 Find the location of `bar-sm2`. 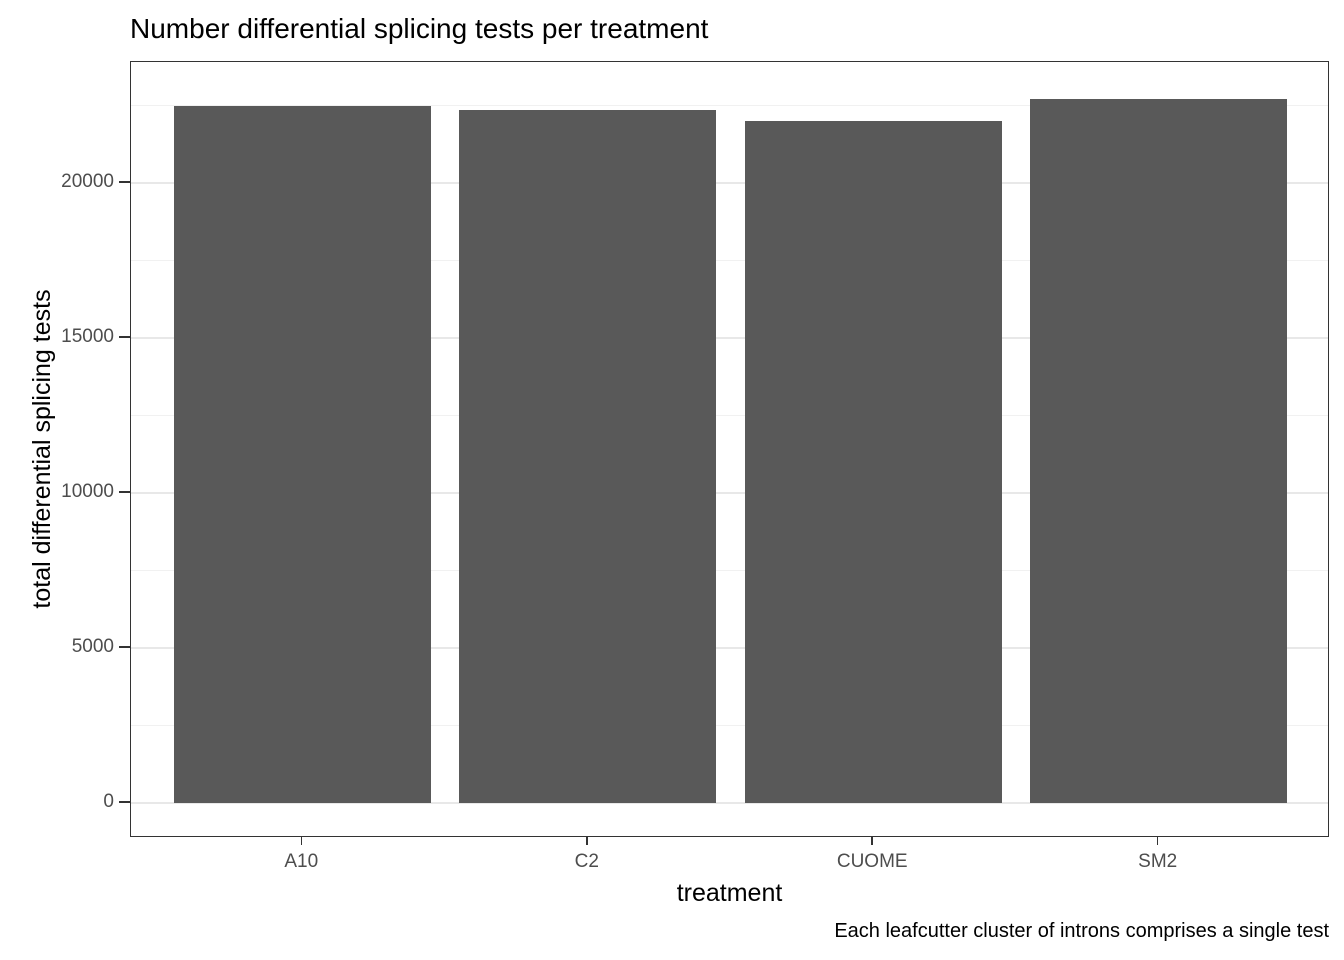

bar-sm2 is located at coordinates (1159, 451).